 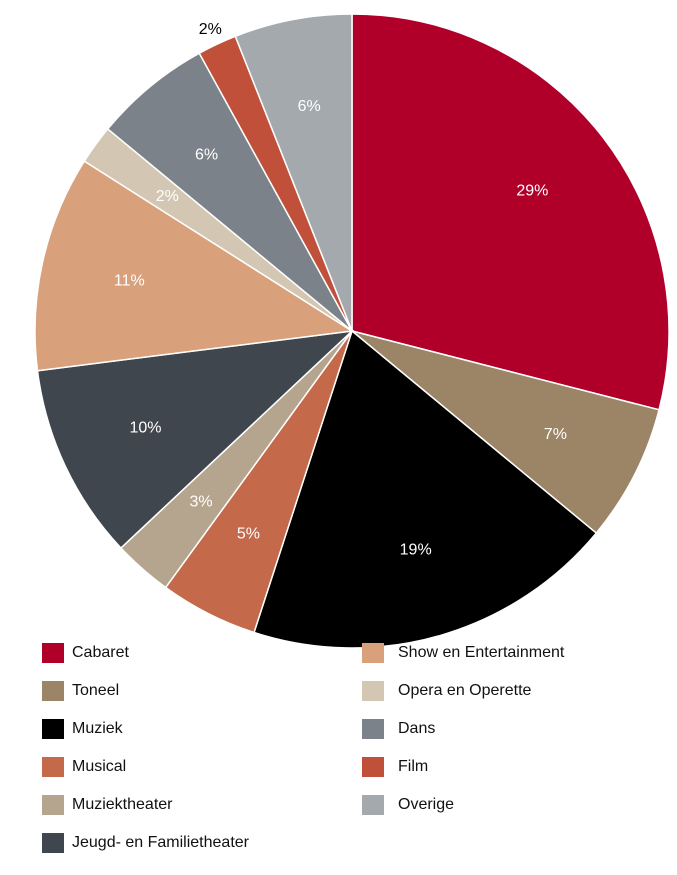 What do you see at coordinates (129, 280) in the screenshot?
I see `slice-label: 11%` at bounding box center [129, 280].